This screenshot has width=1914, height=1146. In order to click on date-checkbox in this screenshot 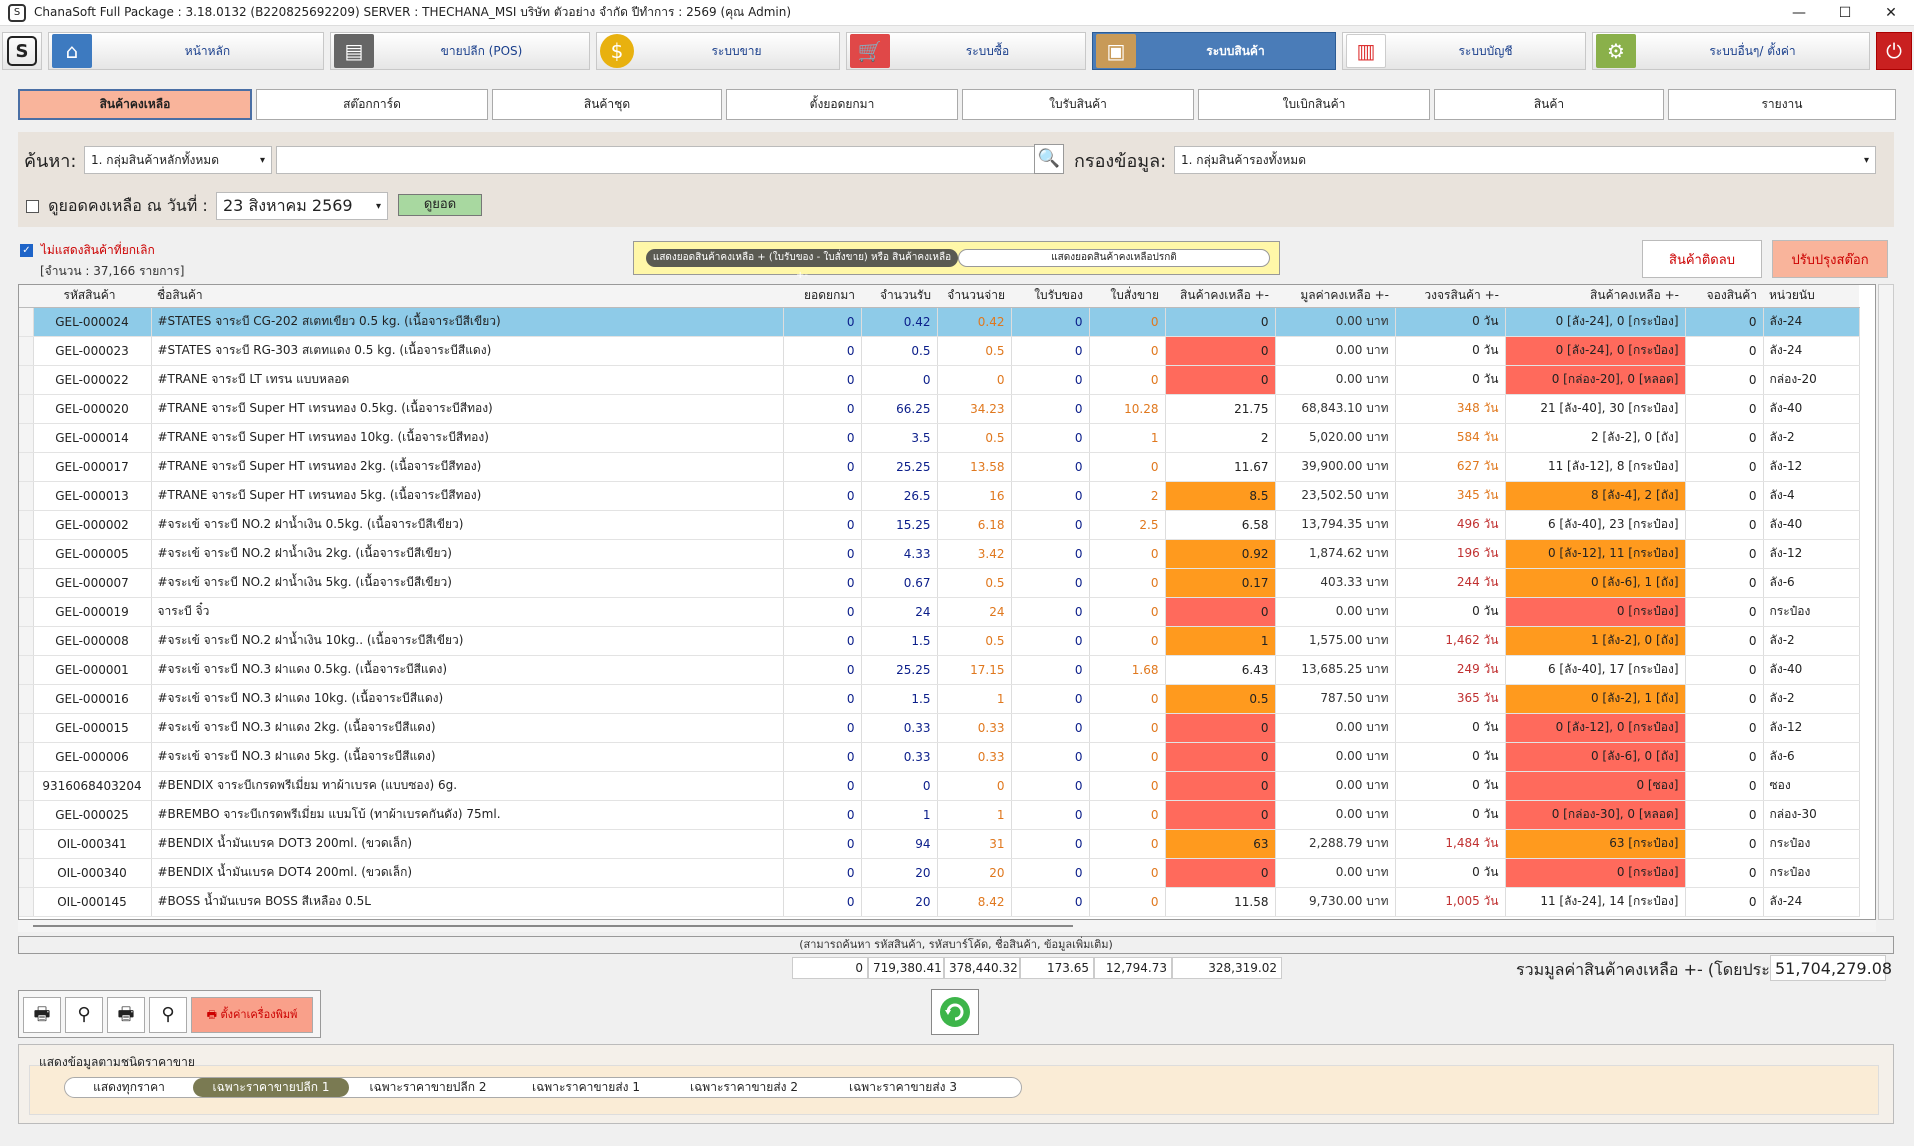, I will do `click(32, 206)`.